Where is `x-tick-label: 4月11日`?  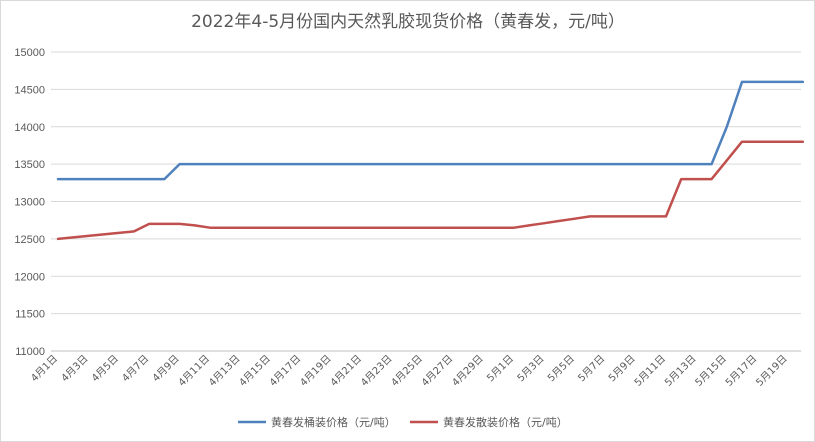
x-tick-label: 4月11日 is located at coordinates (194, 371).